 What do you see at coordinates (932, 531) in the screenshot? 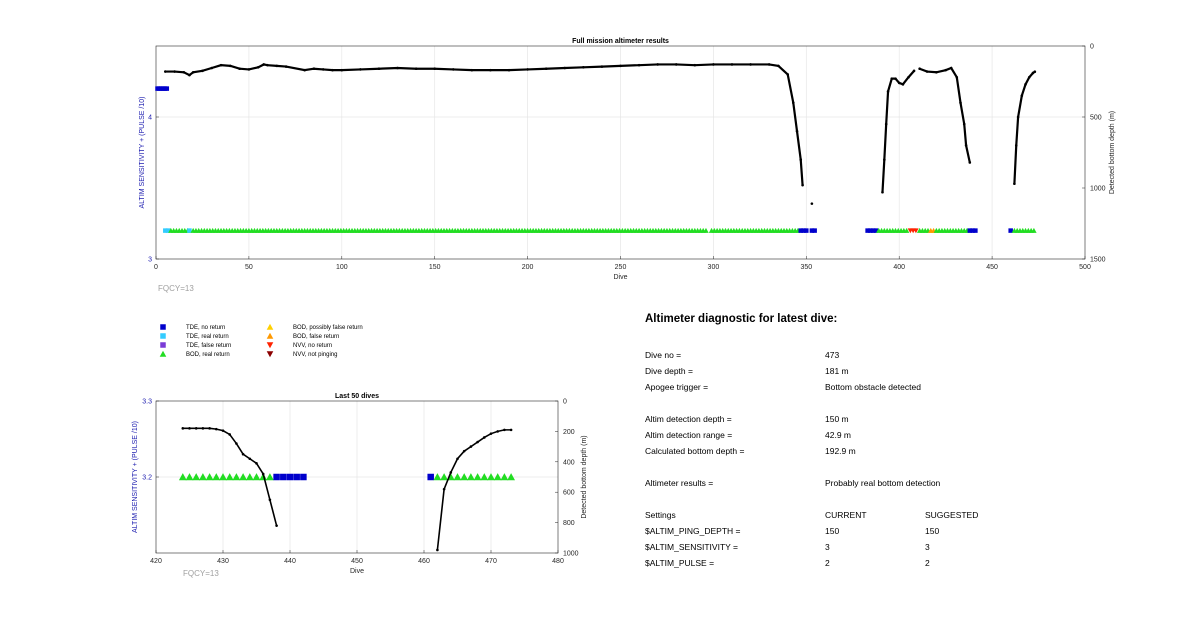
I see `setting-suggested: 150` at bounding box center [932, 531].